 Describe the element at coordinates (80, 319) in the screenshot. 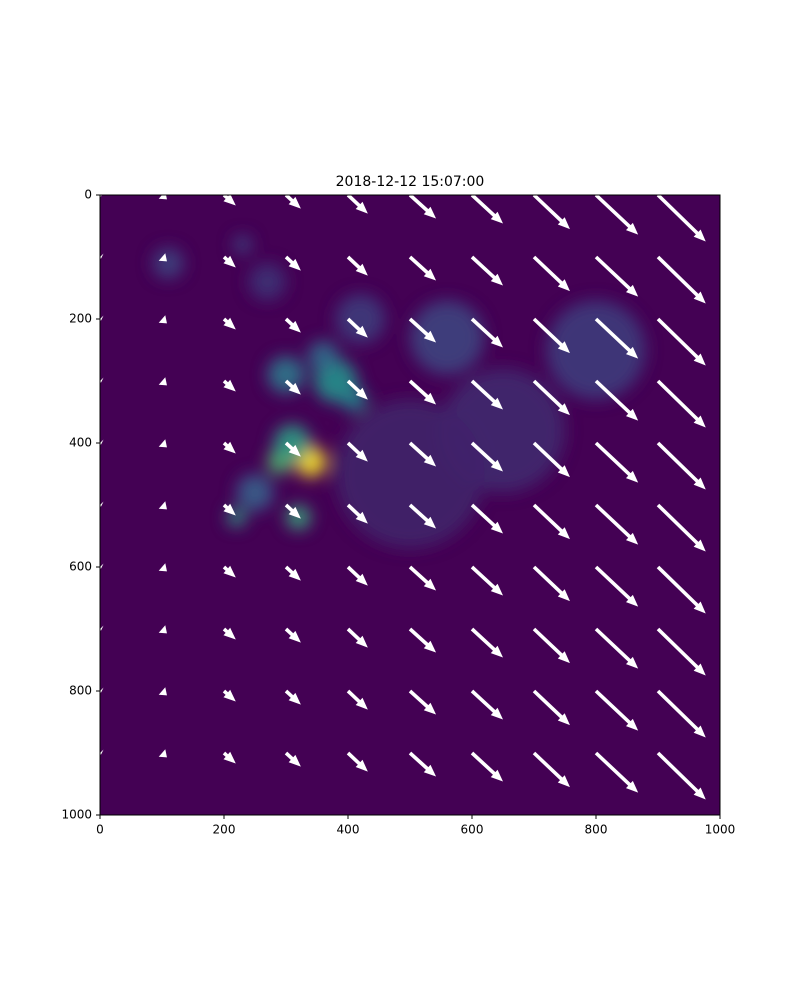

I see `y-tick-label: 200` at that location.